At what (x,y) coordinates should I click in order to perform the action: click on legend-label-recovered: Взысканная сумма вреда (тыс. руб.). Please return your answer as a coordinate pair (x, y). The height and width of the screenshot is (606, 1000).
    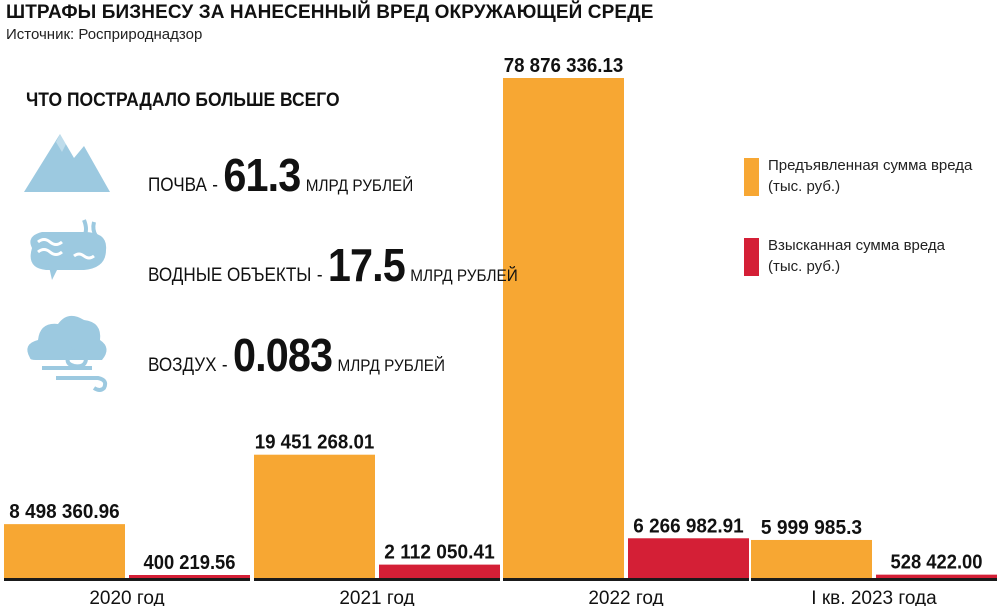
    Looking at the image, I should click on (856, 256).